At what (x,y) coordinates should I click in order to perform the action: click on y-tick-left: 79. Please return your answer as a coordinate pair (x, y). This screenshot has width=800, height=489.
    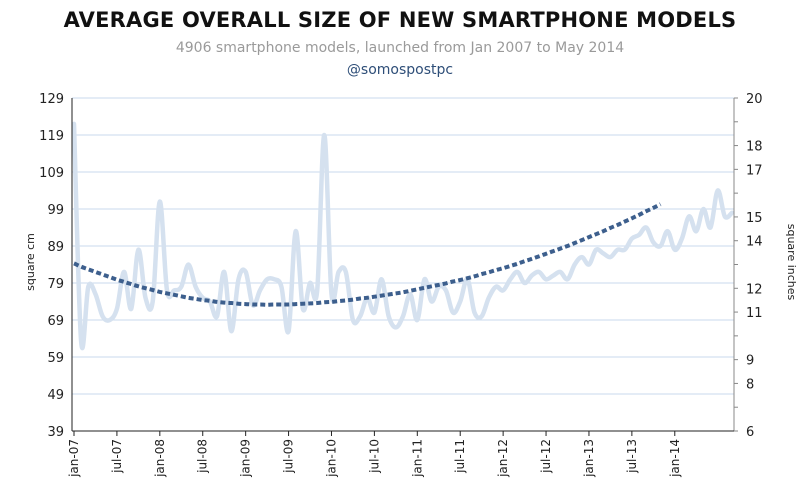
    Looking at the image, I should click on (55, 284).